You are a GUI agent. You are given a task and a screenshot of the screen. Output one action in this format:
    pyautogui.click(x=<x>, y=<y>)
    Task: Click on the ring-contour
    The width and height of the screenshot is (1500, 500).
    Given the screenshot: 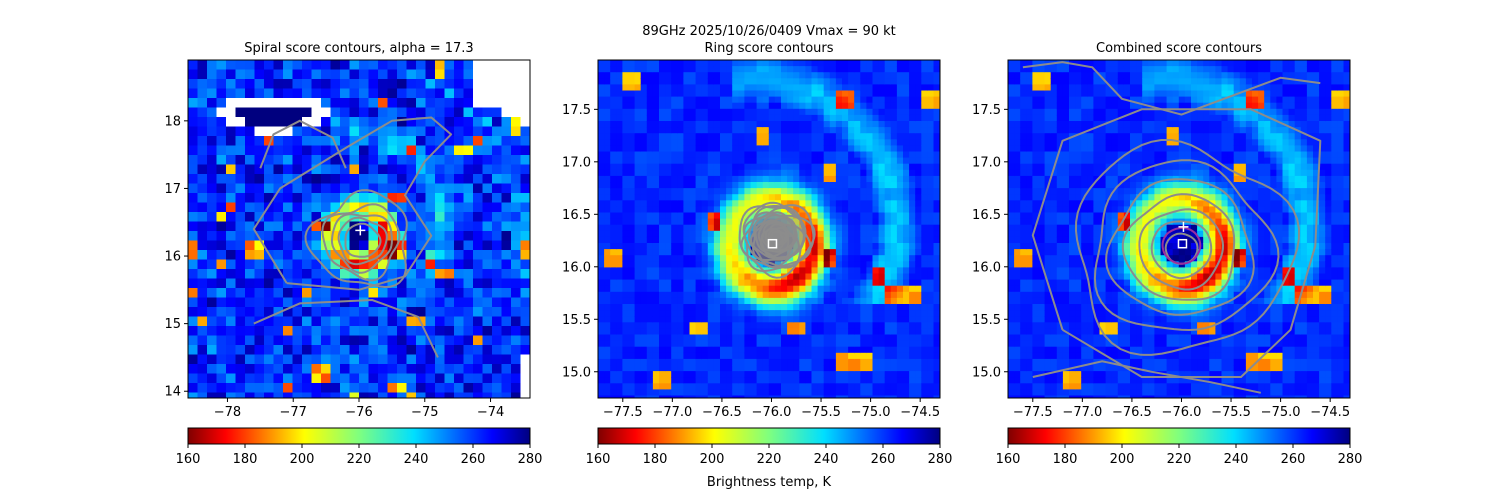 What is the action you would take?
    pyautogui.click(x=776, y=241)
    